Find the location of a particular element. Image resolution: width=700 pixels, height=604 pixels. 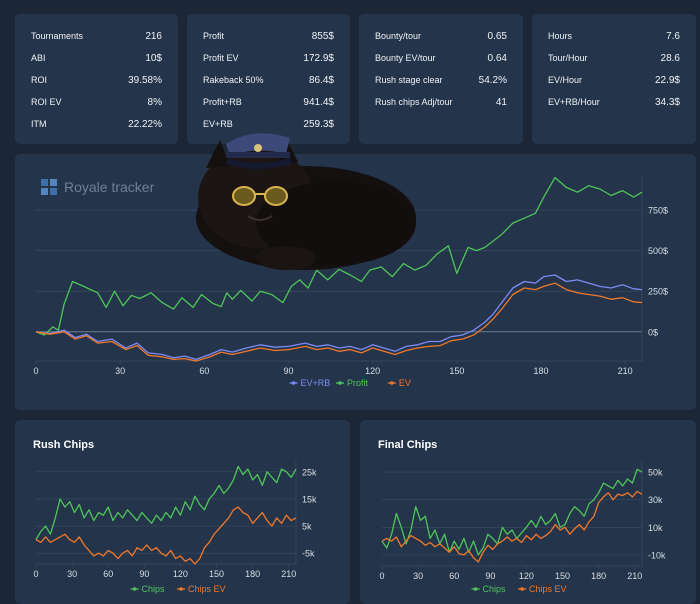

stat-row: Rakeback 50% 86.4$ is located at coordinates (268, 80).